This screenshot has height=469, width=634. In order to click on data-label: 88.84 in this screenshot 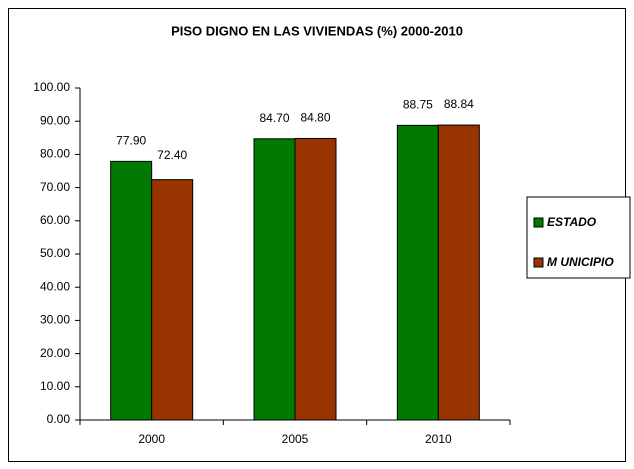, I will do `click(459, 104)`.